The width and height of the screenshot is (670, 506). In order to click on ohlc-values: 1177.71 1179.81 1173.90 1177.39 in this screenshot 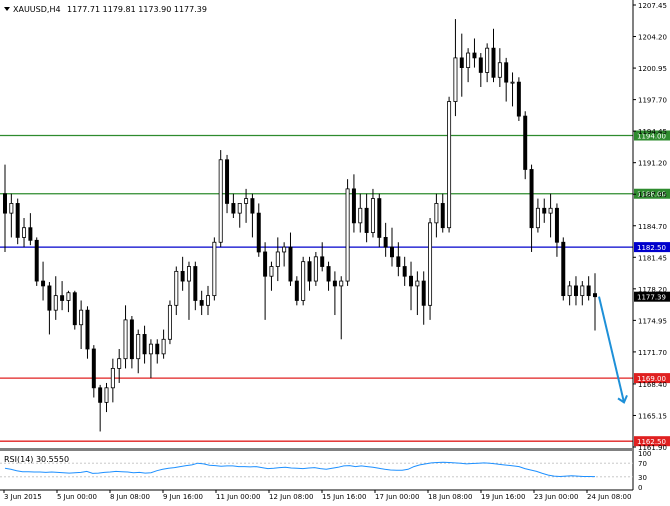, I will do `click(137, 9)`.